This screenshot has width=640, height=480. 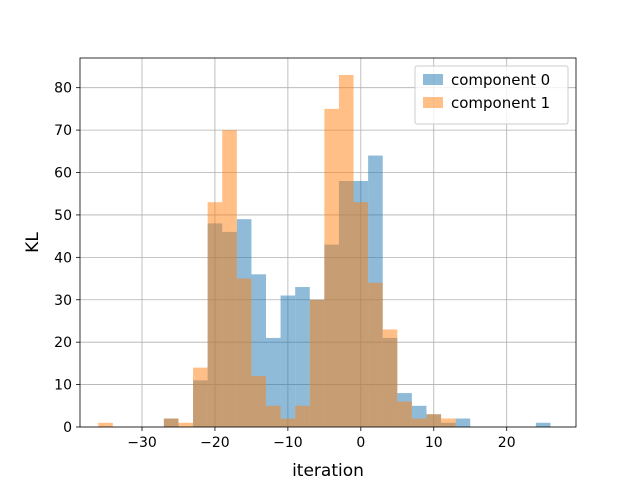 I want to click on x-tick-label: −10, so click(x=288, y=443).